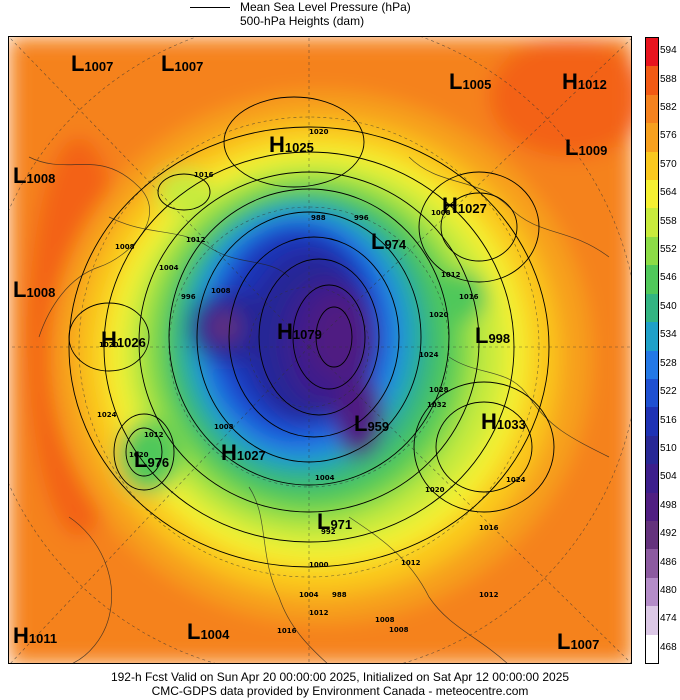  Describe the element at coordinates (668, 51) in the screenshot. I see `colorbar-tick-label: 594` at that location.